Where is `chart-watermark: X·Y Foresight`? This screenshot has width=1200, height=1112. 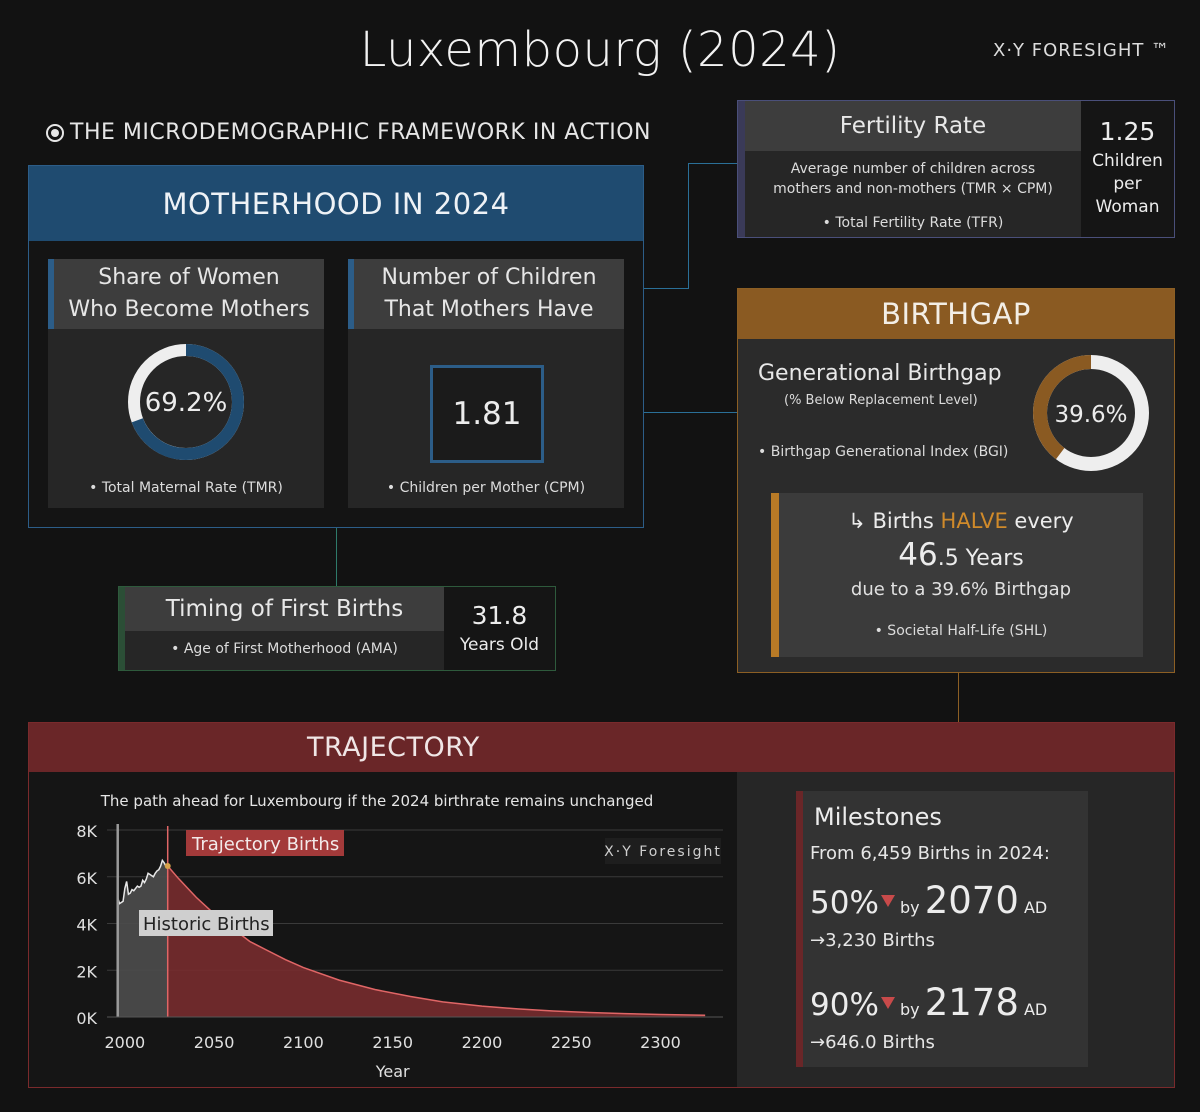
chart-watermark: X·Y Foresight is located at coordinates (663, 852).